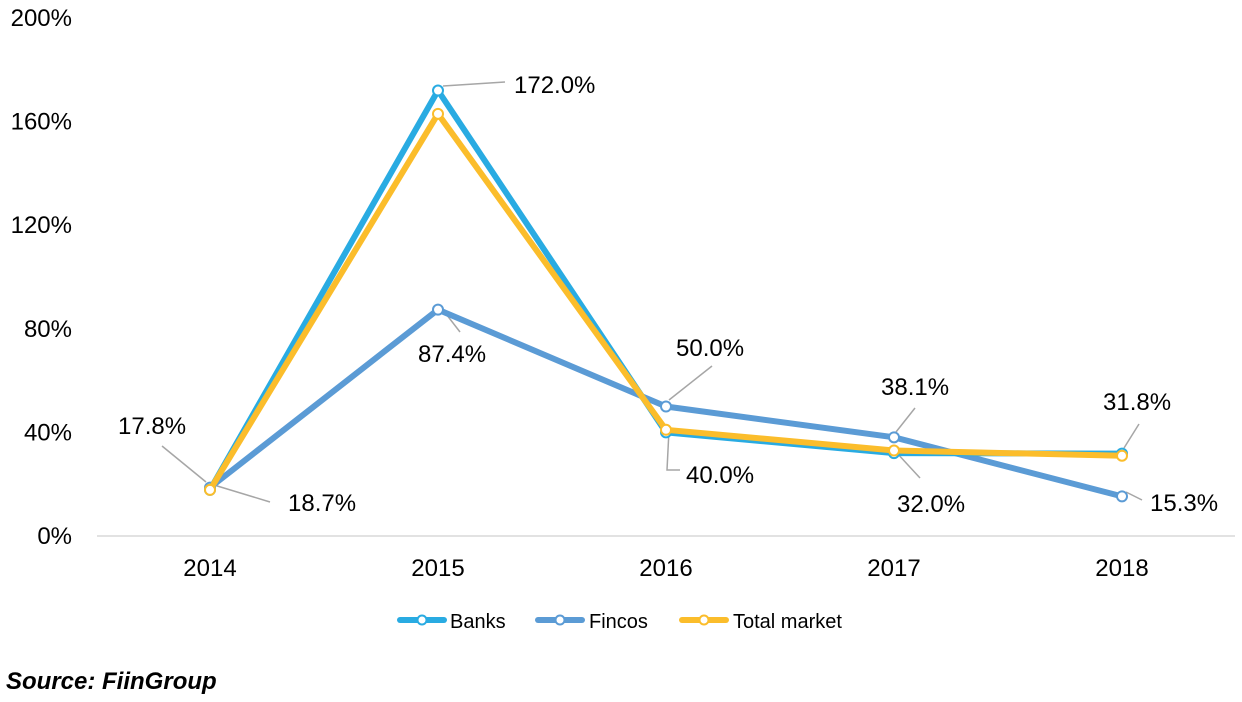 Image resolution: width=1242 pixels, height=702 pixels. Describe the element at coordinates (787, 622) in the screenshot. I see `legend-label: Total market` at that location.